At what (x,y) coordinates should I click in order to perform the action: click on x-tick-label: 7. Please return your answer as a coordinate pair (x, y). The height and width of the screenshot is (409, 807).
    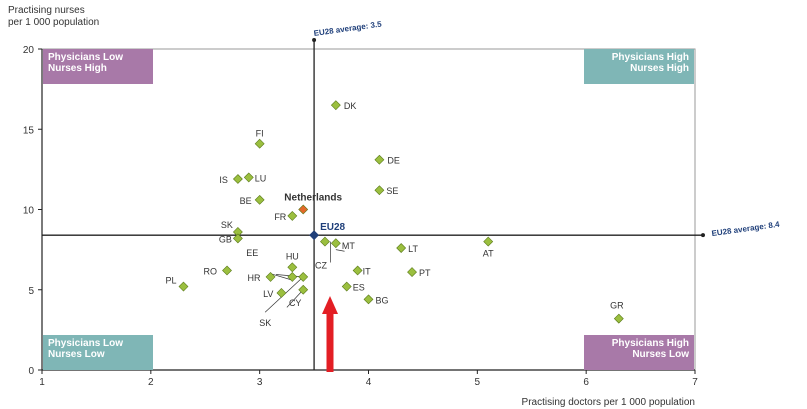
    Looking at the image, I should click on (695, 382).